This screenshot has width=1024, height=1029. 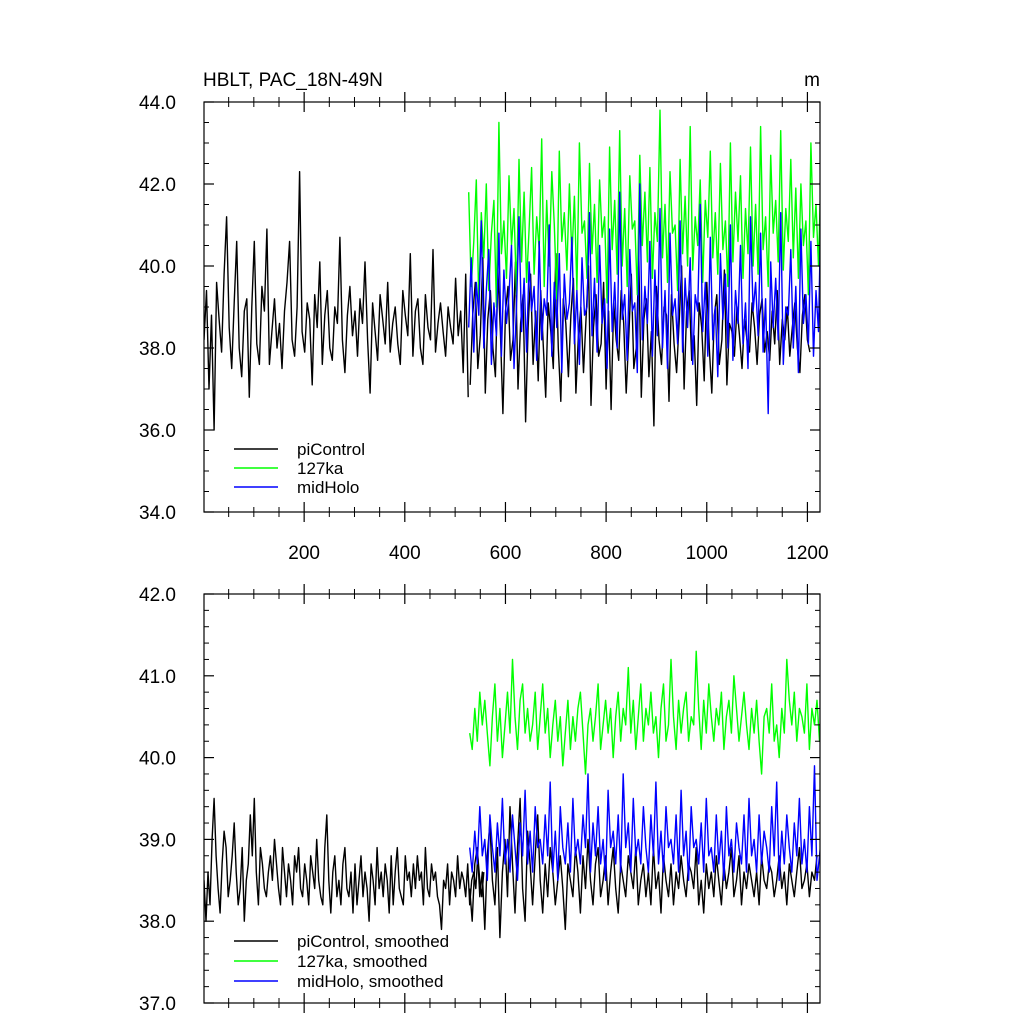 I want to click on legend-label: piControl, so click(x=331, y=449).